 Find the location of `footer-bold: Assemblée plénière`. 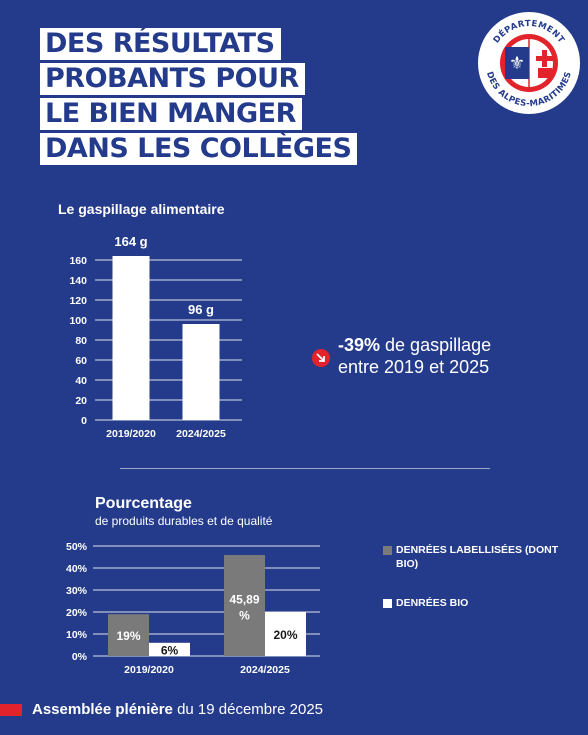

footer-bold: Assemblée plénière is located at coordinates (102, 709).